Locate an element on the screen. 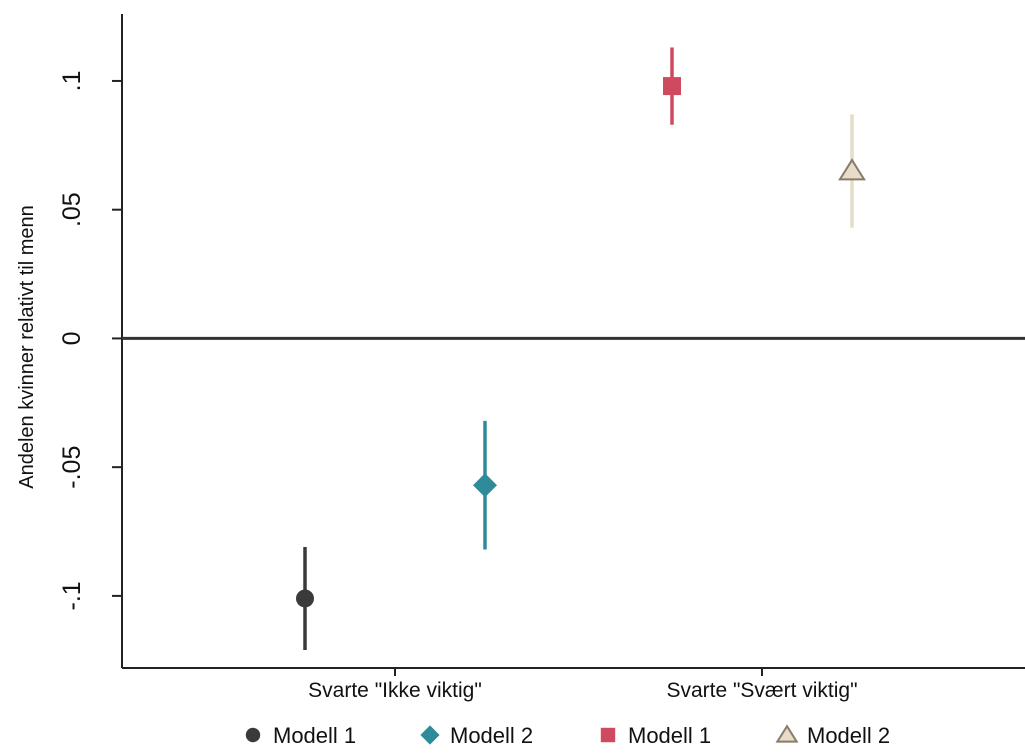  y-axis-title: Andelen kvinner relativt til menn is located at coordinates (27, 346).